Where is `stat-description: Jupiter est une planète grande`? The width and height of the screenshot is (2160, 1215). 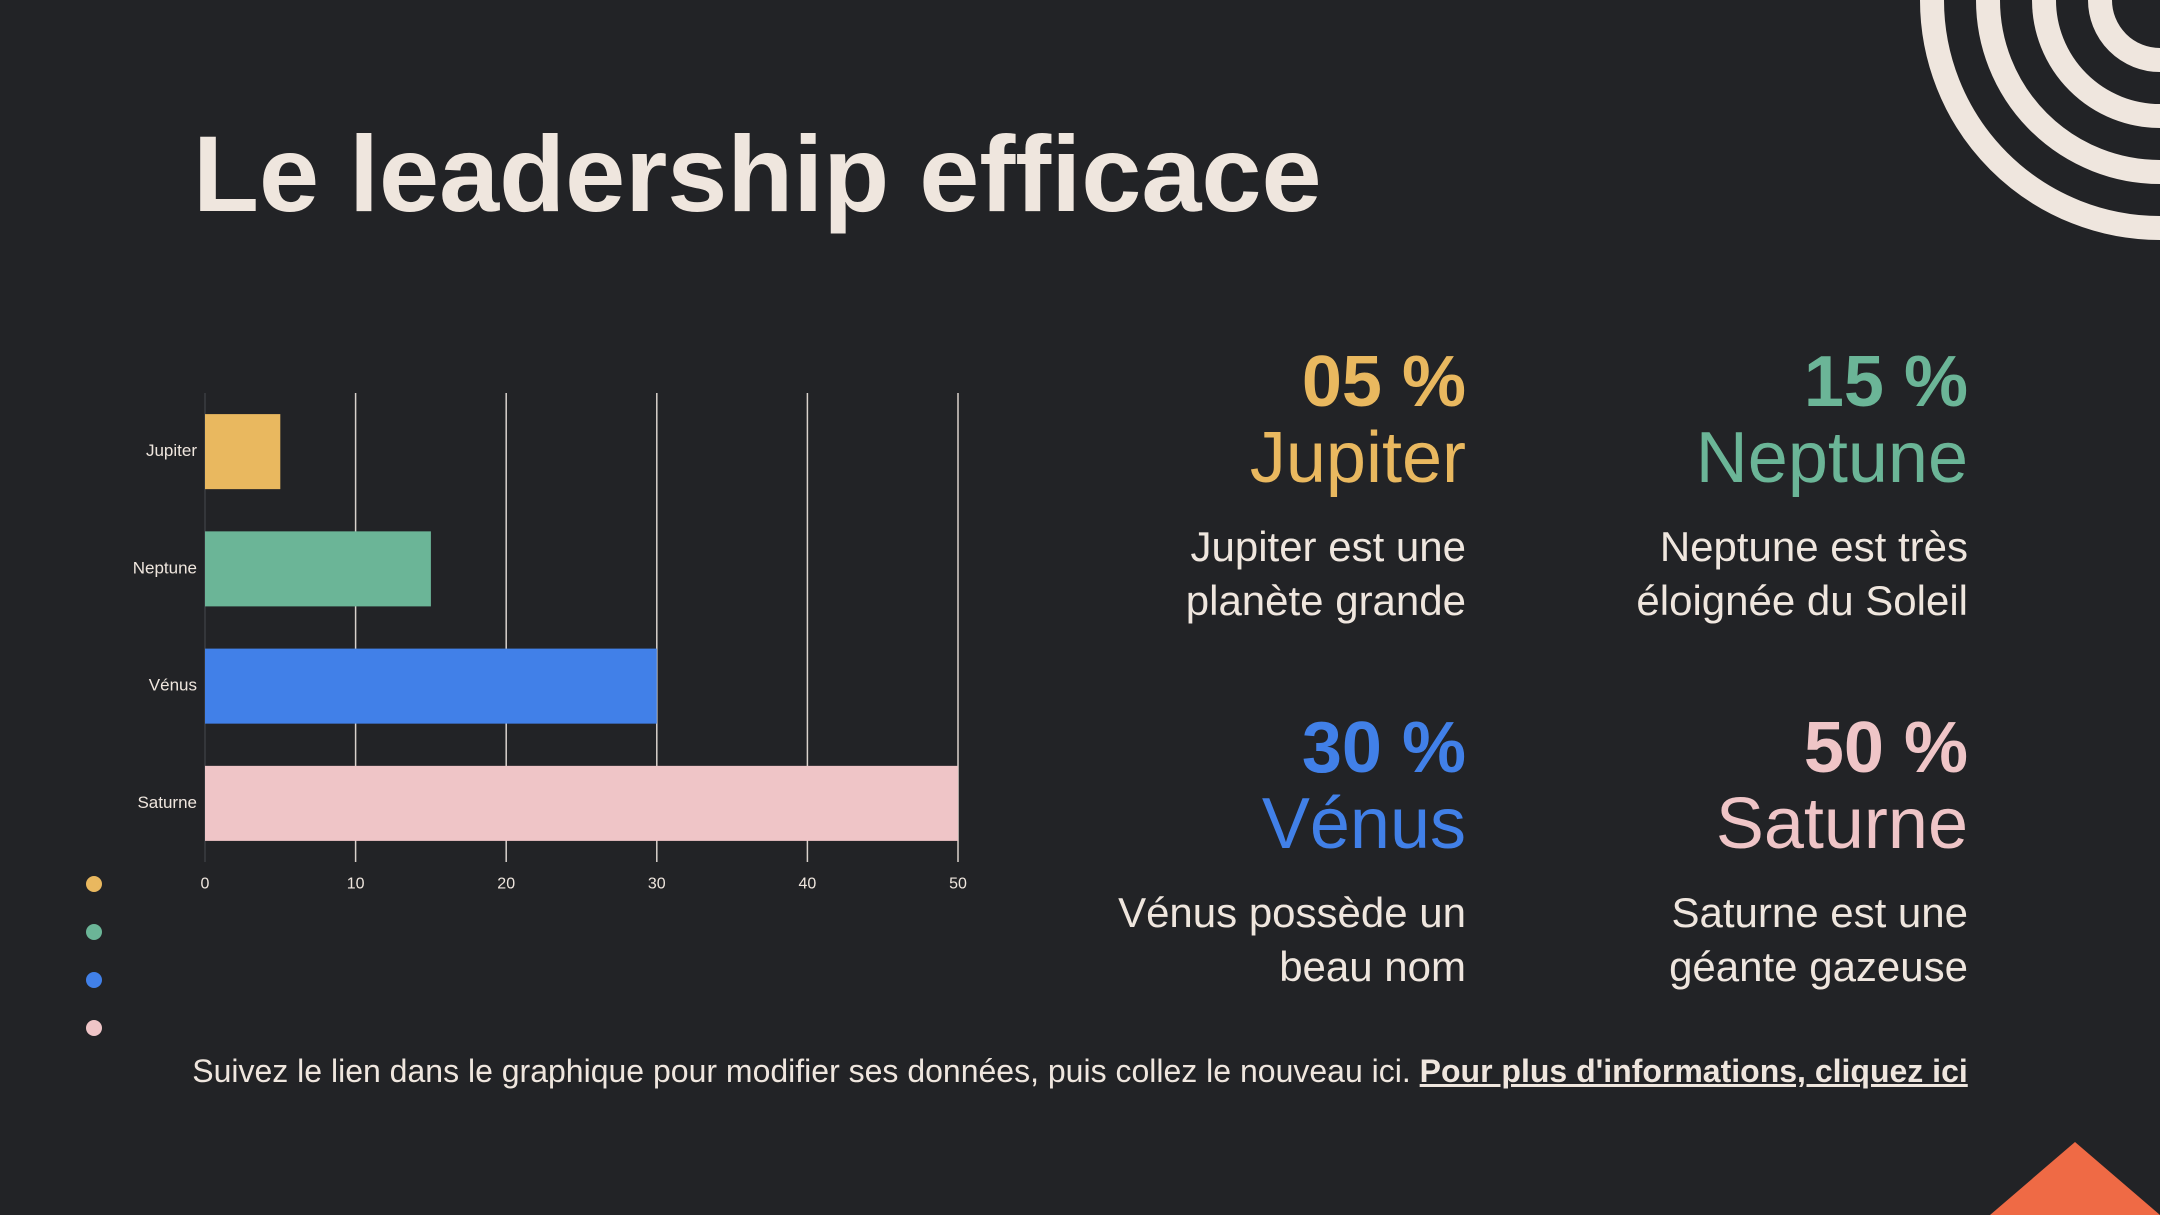
stat-description: Jupiter est une planète grande is located at coordinates (1186, 574).